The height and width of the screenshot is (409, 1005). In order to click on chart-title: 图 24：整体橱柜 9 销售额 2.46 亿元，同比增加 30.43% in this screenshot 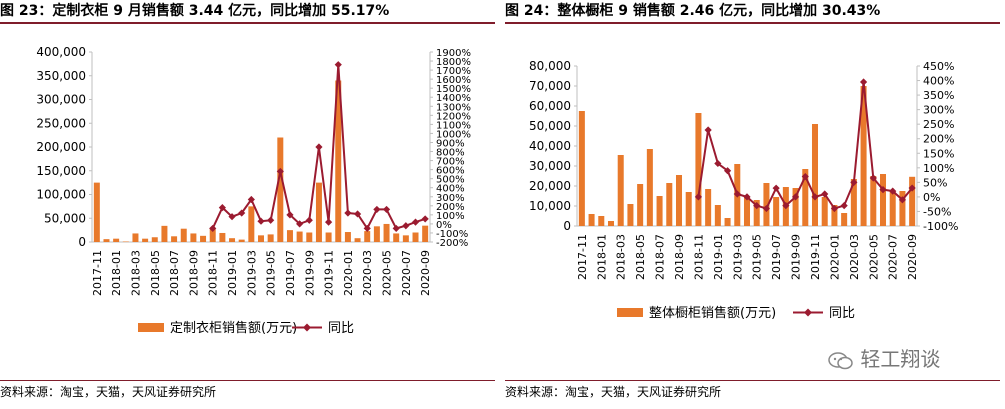, I will do `click(752, 12)`.